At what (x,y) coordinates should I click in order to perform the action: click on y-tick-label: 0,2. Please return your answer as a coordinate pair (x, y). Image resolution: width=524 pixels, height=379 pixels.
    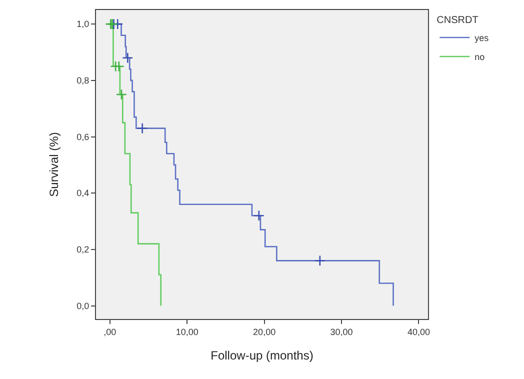
    Looking at the image, I should click on (83, 249).